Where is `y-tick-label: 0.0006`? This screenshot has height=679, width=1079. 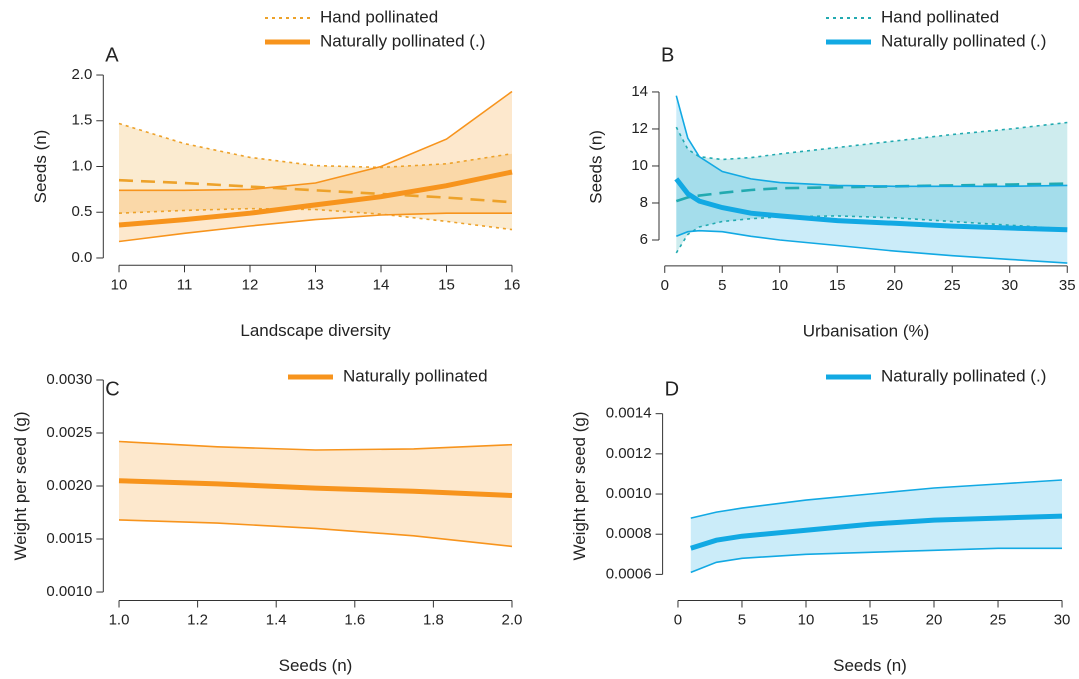
y-tick-label: 0.0006 is located at coordinates (629, 573).